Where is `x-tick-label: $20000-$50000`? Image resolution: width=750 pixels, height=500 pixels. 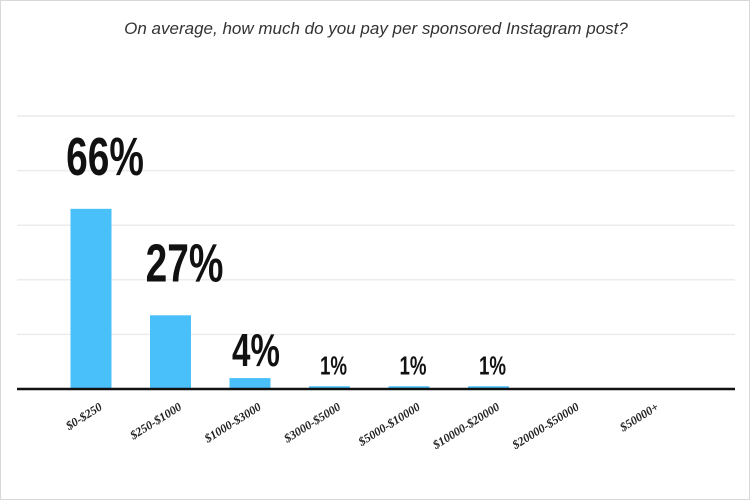 x-tick-label: $20000-$50000 is located at coordinates (545, 426).